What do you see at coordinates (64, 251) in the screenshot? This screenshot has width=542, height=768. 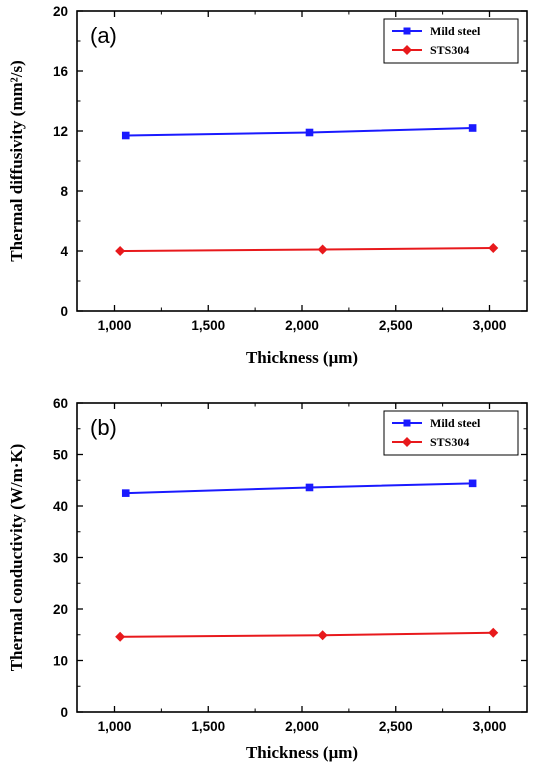 I see `y-tick-label: 4` at bounding box center [64, 251].